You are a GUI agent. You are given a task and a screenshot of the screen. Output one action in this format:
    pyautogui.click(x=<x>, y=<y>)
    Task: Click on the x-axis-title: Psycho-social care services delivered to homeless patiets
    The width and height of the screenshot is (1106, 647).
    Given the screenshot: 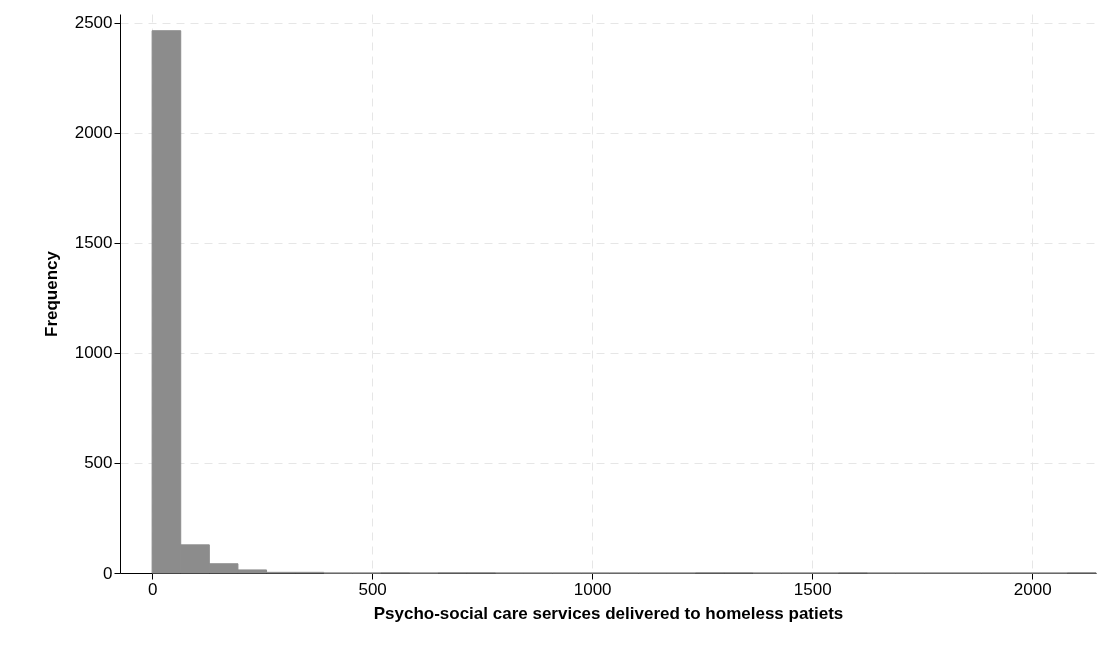 What is the action you would take?
    pyautogui.click(x=608, y=613)
    